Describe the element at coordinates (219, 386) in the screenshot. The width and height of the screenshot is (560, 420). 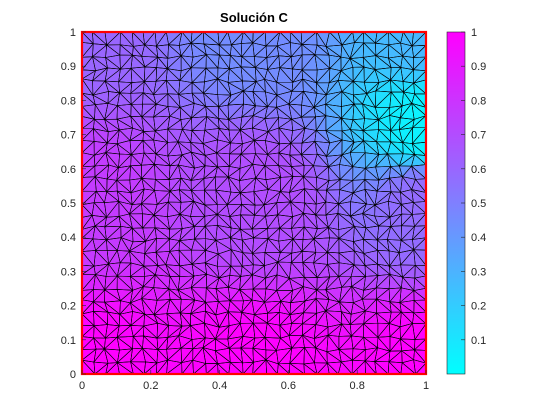
I see `x-tick-label: 0.4` at that location.